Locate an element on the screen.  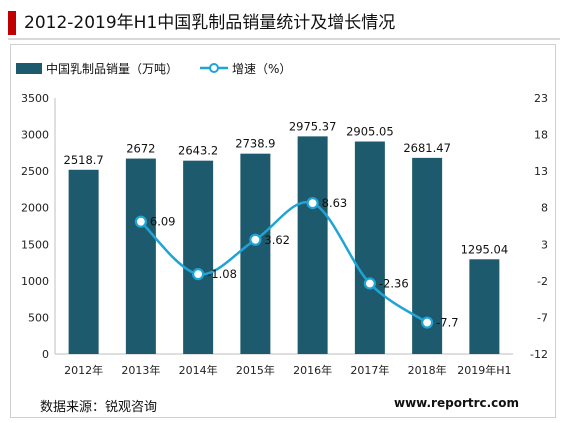
x-tick-label: 2013年 is located at coordinates (140, 370).